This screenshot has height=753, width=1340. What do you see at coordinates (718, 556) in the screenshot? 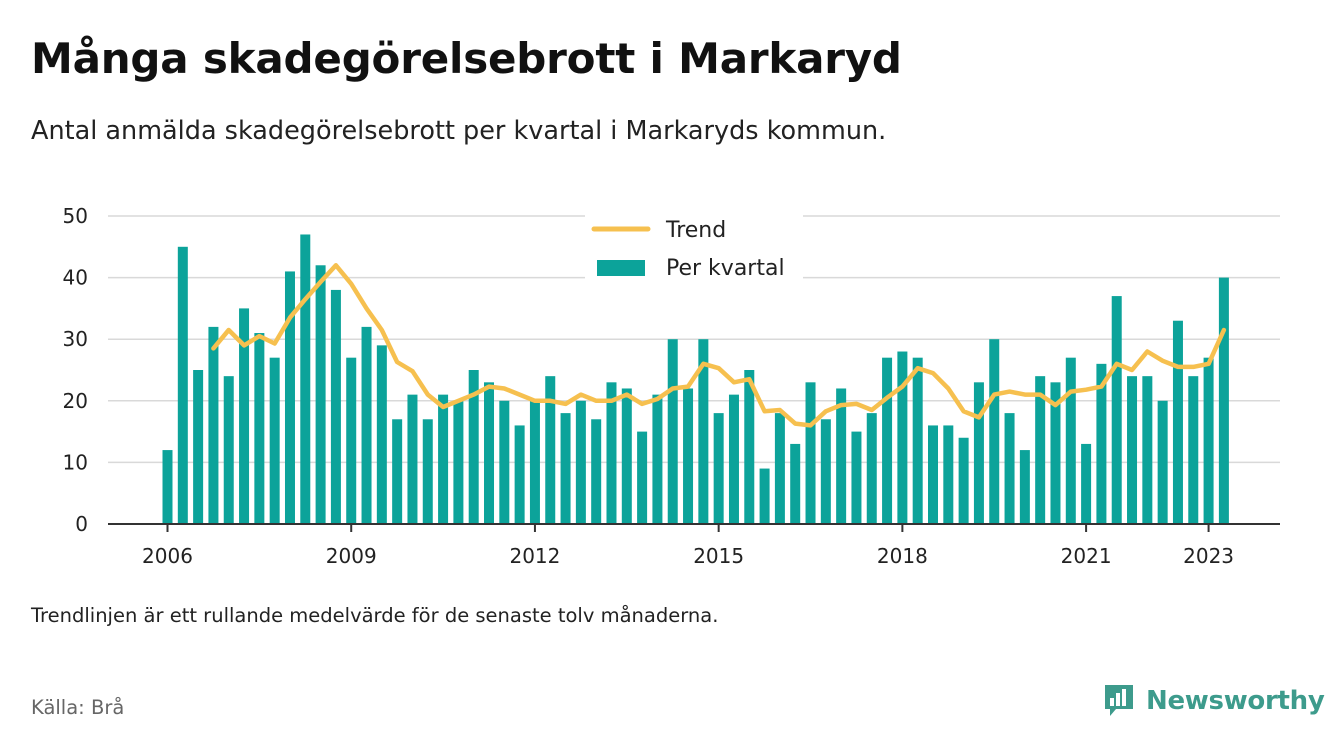
I see `x-tick-label: 2015` at bounding box center [718, 556].